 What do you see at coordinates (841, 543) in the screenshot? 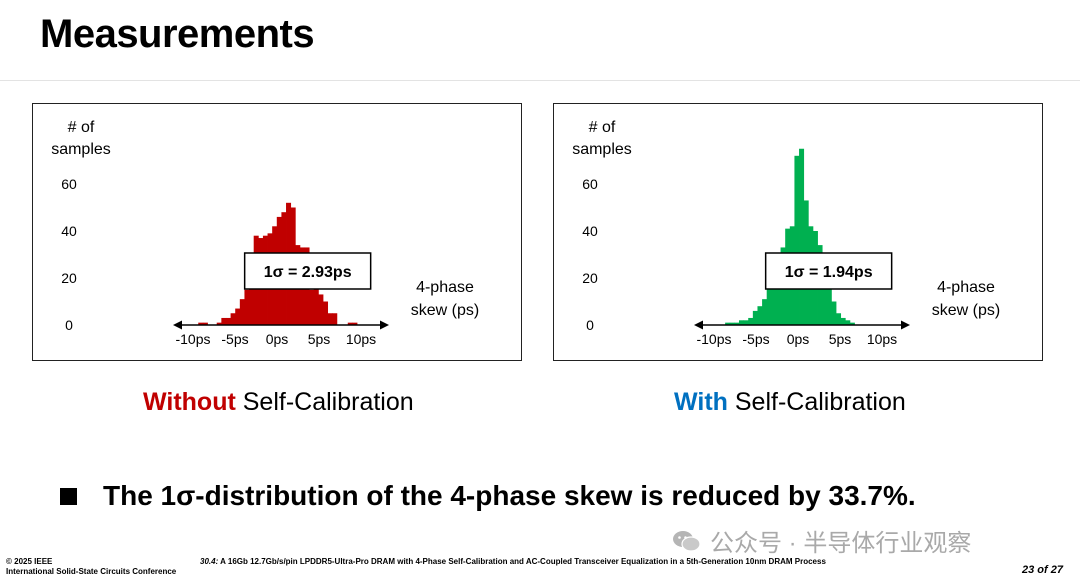
I see `watermark-text: 公众号 · 半导体行业观察` at bounding box center [841, 543].